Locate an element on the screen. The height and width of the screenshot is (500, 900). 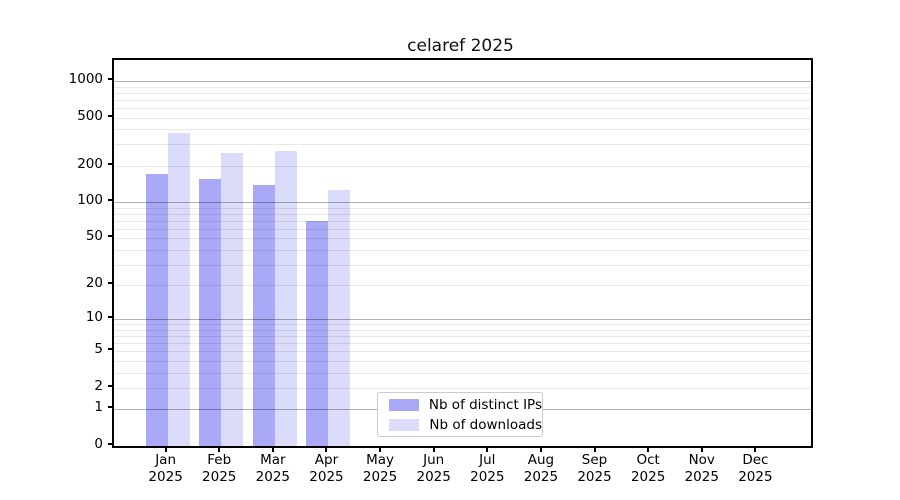
x-axis-tick-label-feb: Feb 2025 is located at coordinates (219, 468).